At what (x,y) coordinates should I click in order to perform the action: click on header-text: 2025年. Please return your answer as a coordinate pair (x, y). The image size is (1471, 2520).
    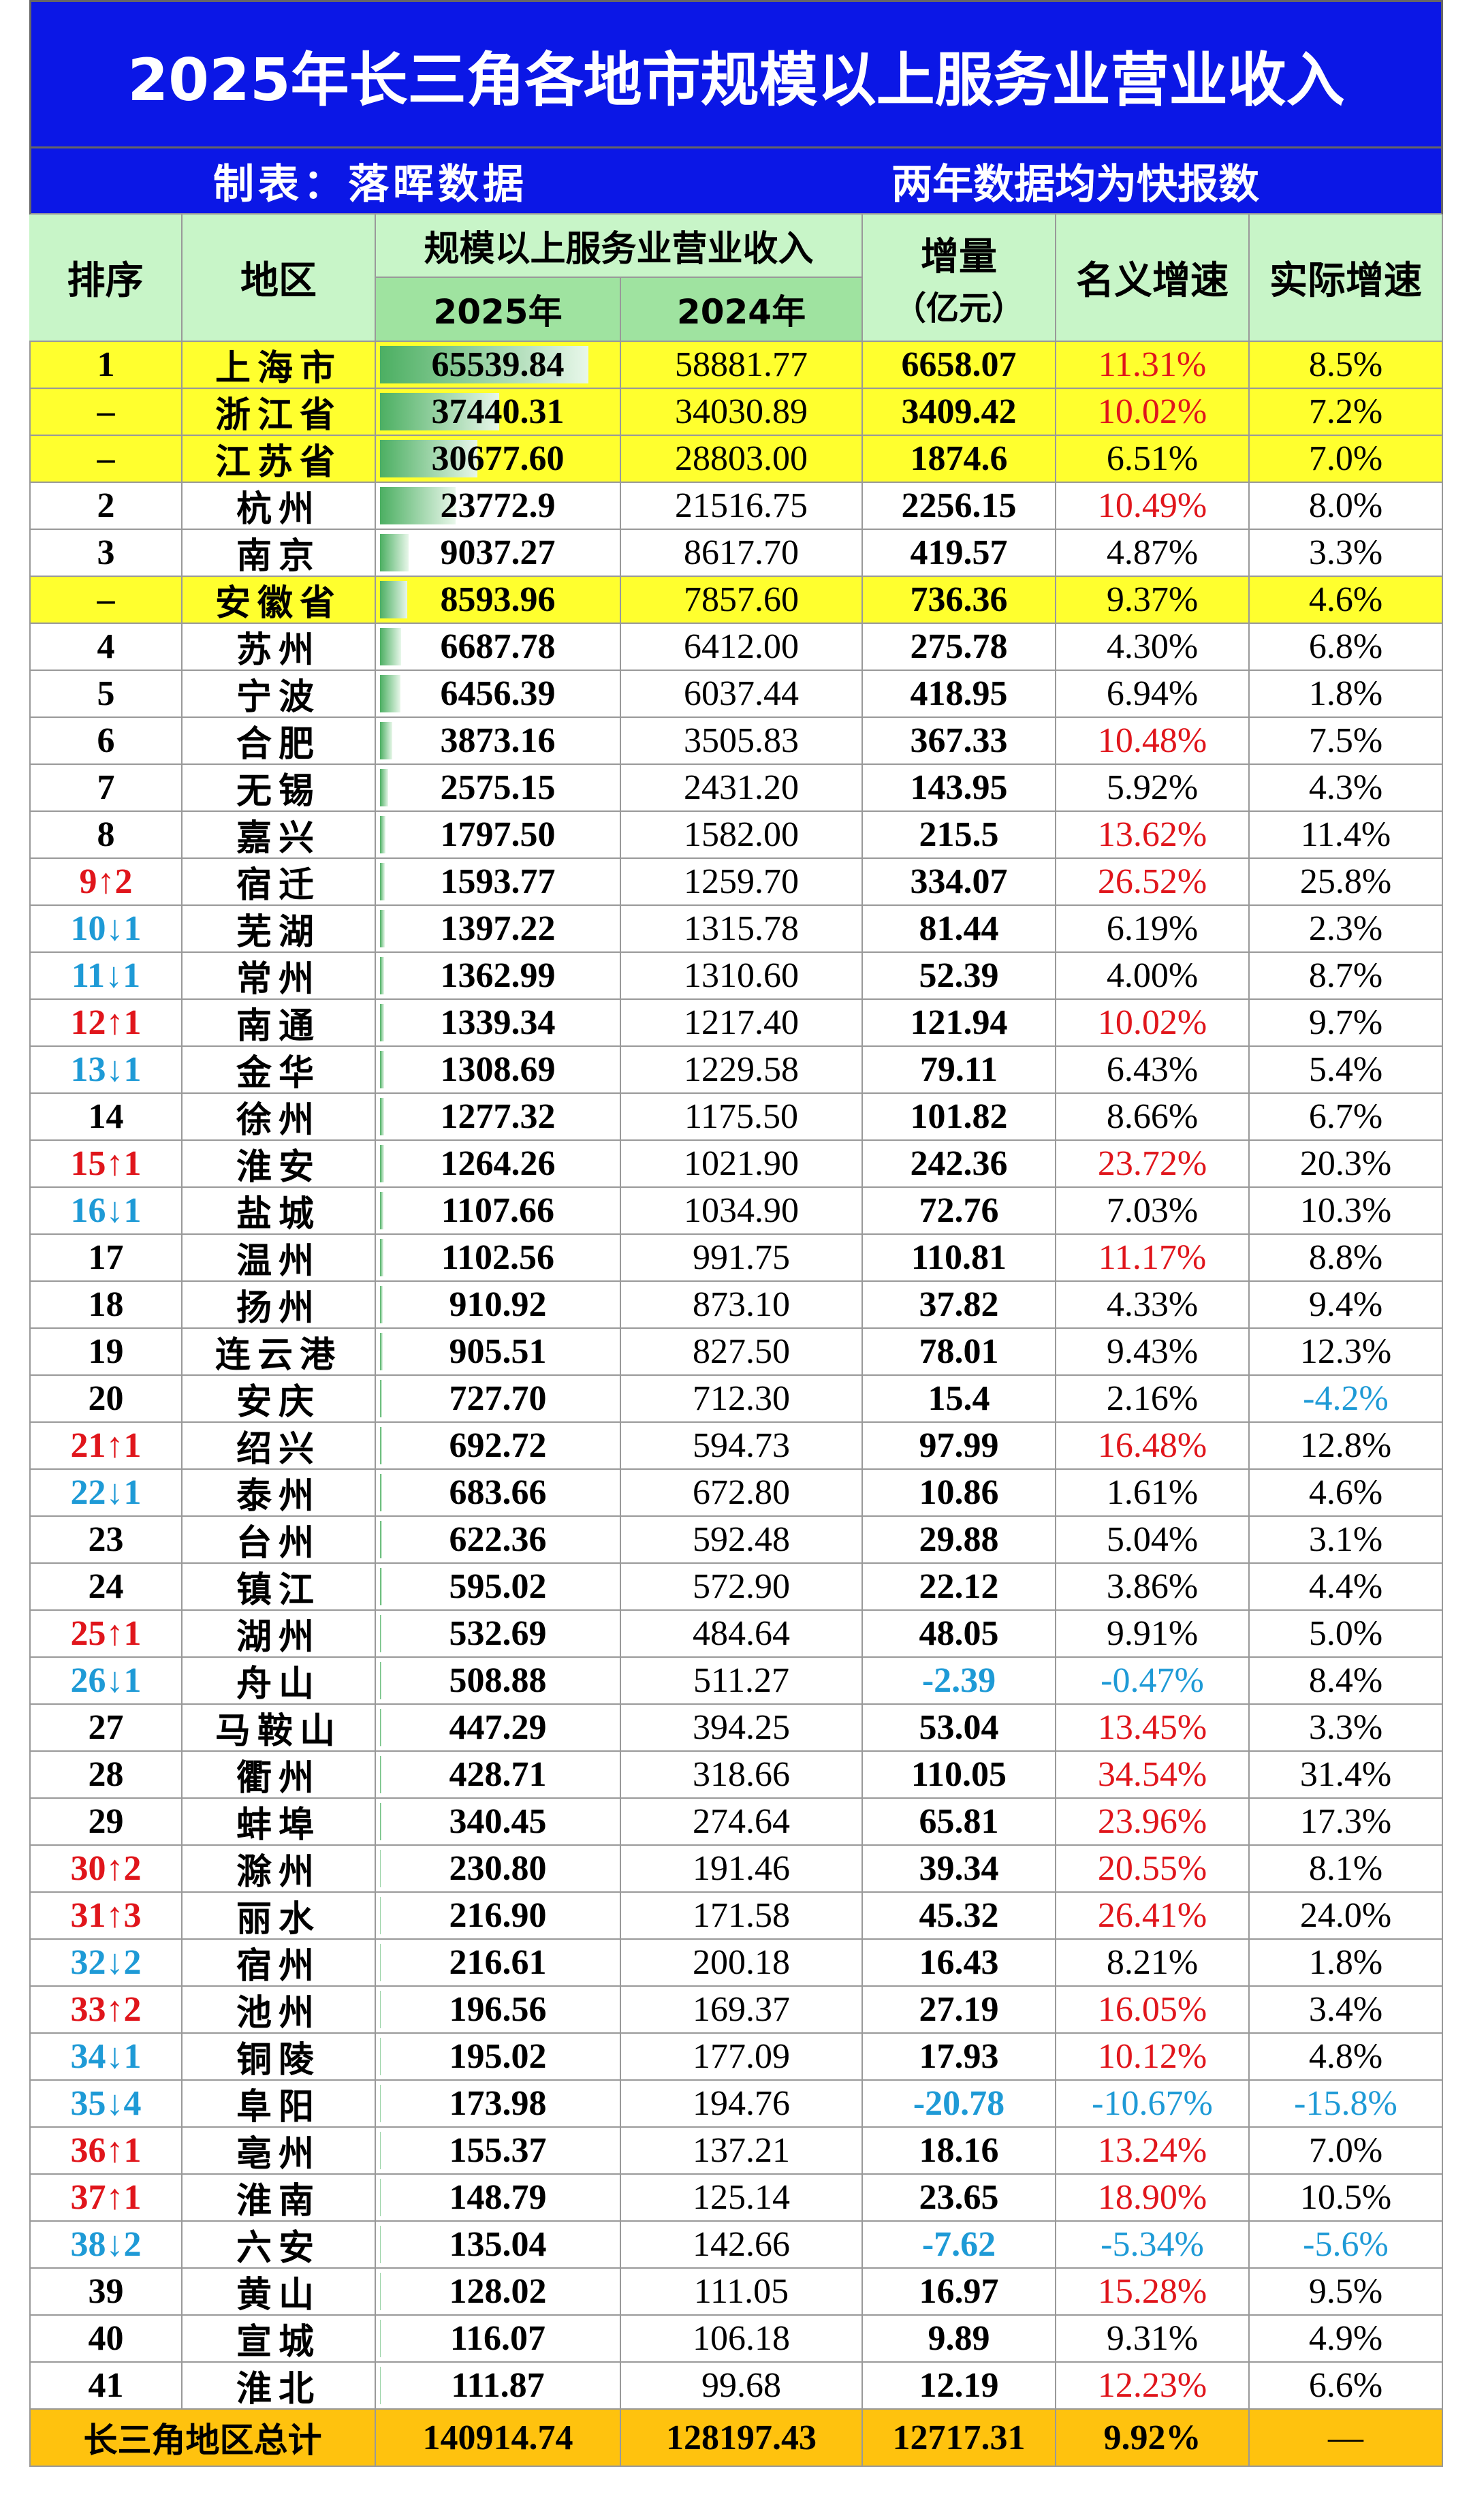
    Looking at the image, I should click on (498, 312).